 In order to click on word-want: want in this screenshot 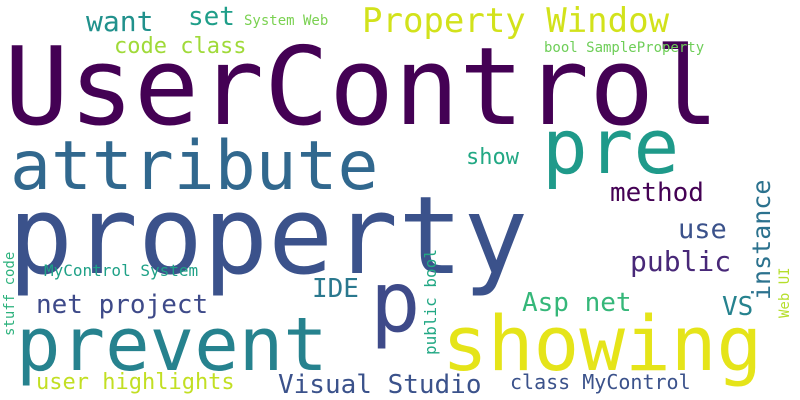, I will do `click(120, 21)`.